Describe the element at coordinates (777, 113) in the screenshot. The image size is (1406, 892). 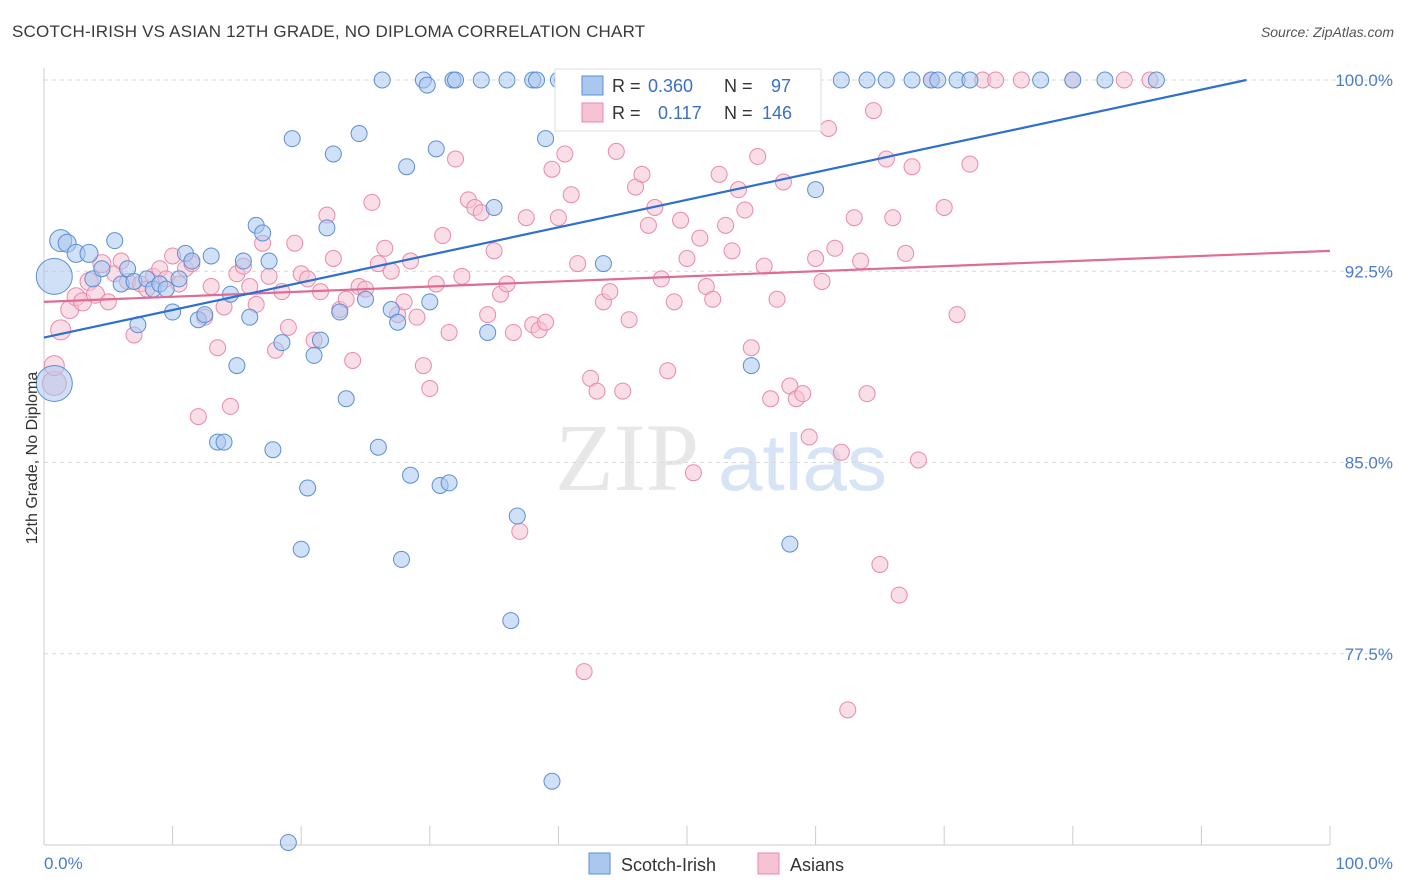
I see `legend-n-value-2: 146` at that location.